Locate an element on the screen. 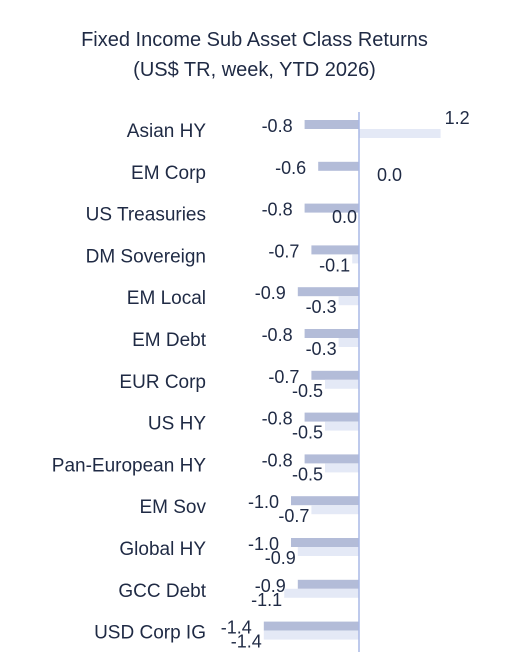 The width and height of the screenshot is (509, 671). data-label-series-2: -0.7 is located at coordinates (293, 516).